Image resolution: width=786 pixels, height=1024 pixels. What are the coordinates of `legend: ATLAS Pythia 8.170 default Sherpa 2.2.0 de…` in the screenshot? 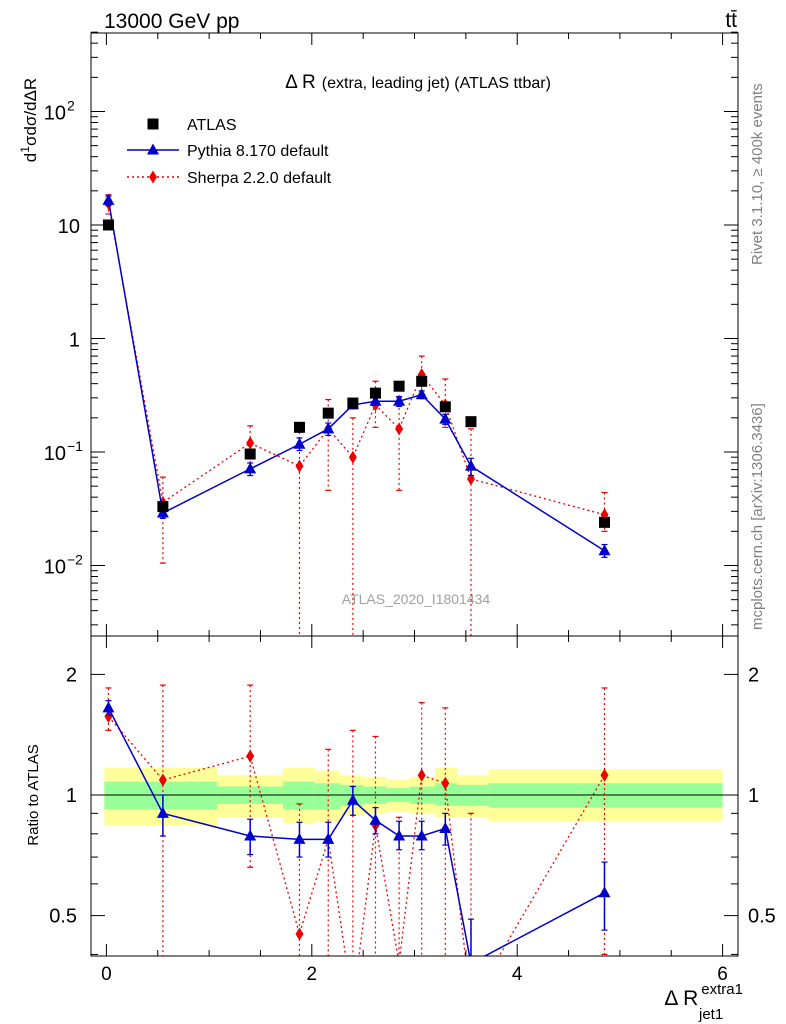 It's located at (229, 152).